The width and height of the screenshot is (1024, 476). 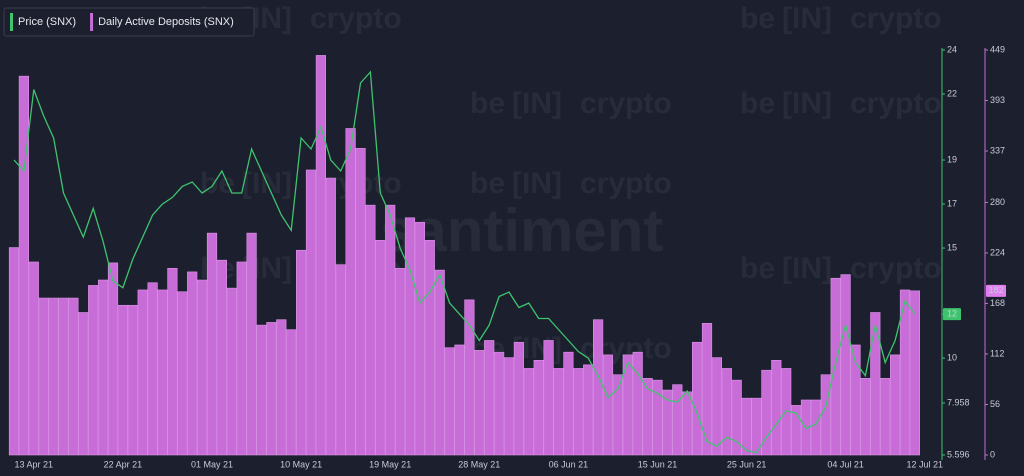 What do you see at coordinates (123, 464) in the screenshot?
I see `x-tick-label: 22 Apr 21` at bounding box center [123, 464].